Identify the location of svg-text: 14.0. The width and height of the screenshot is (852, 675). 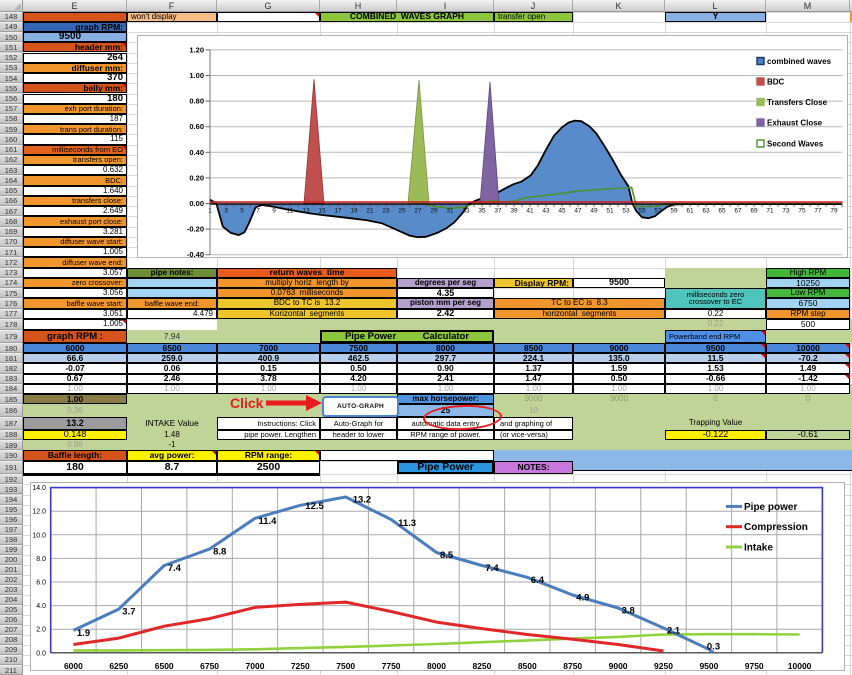
(39, 488).